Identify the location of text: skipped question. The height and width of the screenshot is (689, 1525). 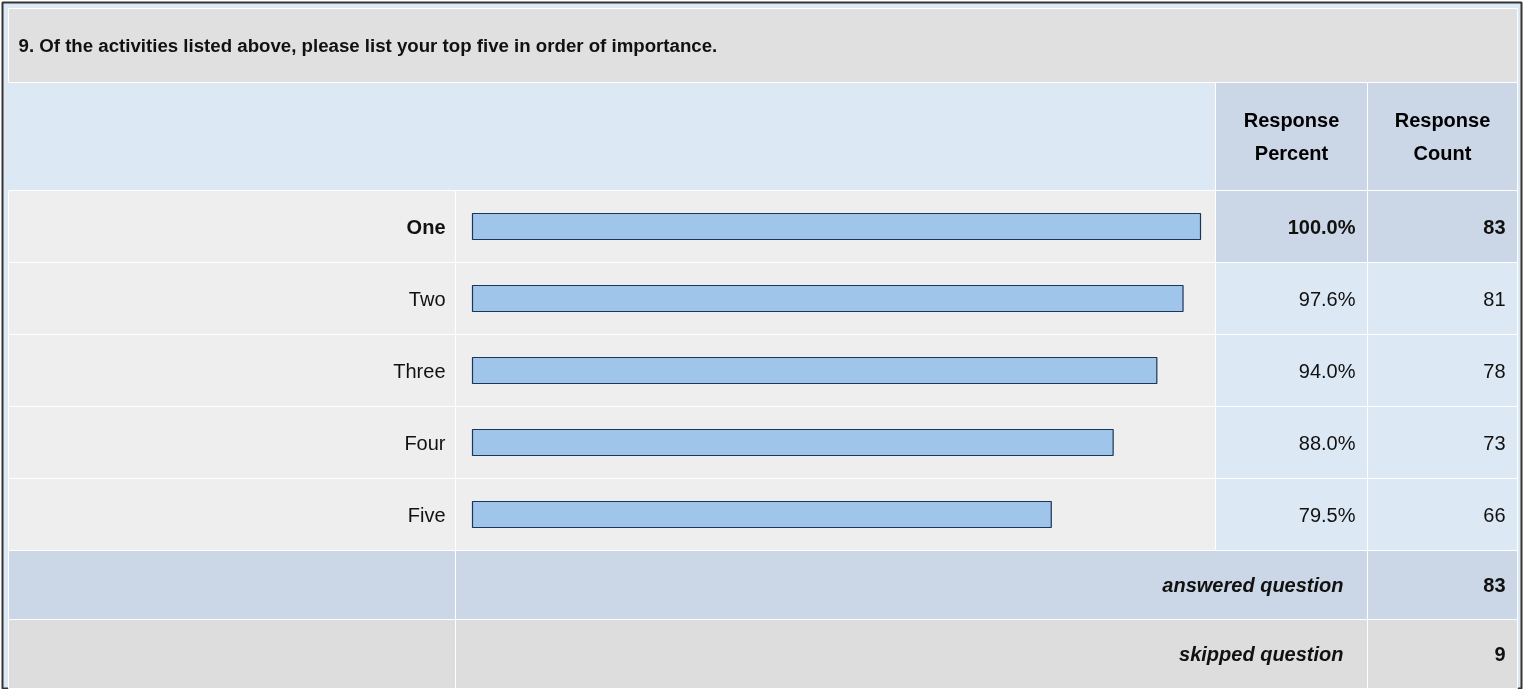
(1261, 654).